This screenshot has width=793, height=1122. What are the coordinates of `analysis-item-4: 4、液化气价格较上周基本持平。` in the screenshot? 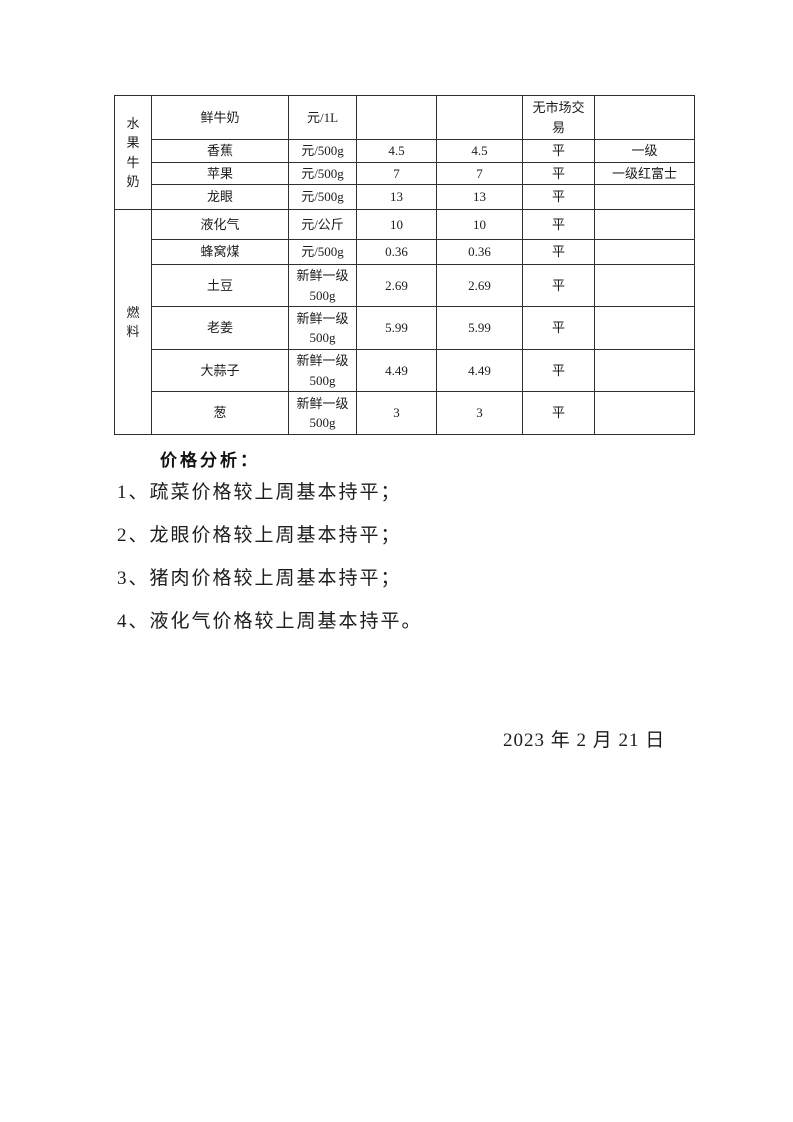 It's located at (270, 621).